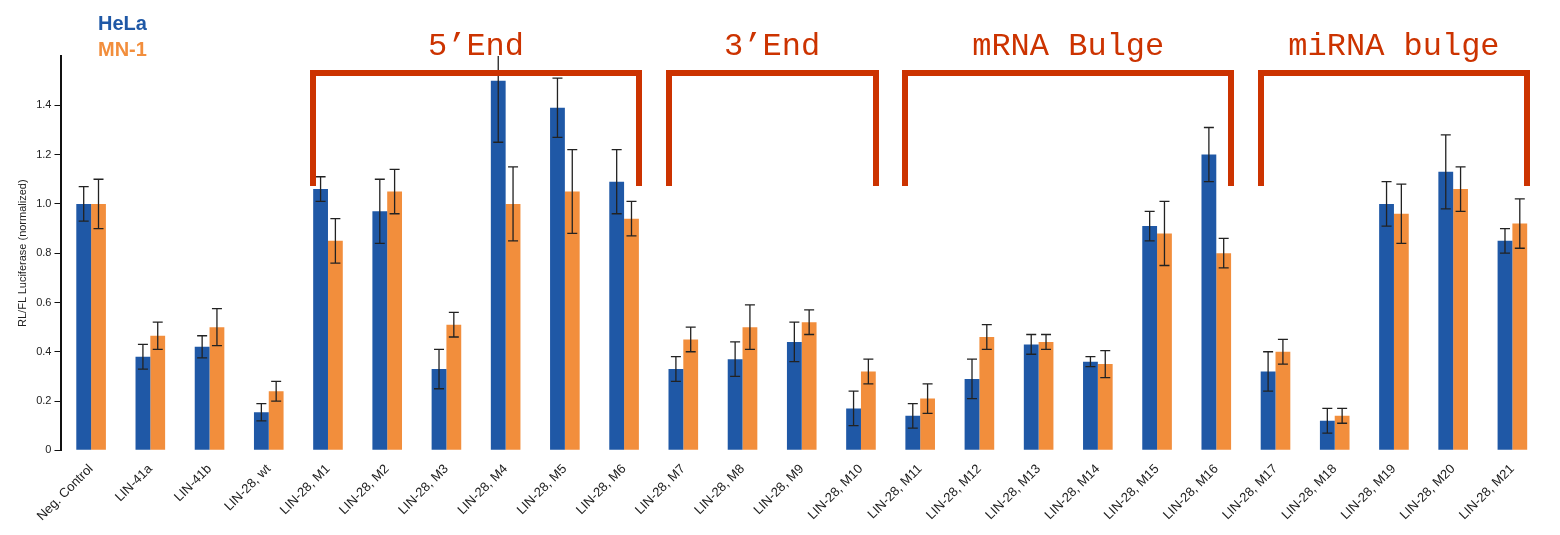  Describe the element at coordinates (44, 252) in the screenshot. I see `y-tick-label: 0.8` at that location.